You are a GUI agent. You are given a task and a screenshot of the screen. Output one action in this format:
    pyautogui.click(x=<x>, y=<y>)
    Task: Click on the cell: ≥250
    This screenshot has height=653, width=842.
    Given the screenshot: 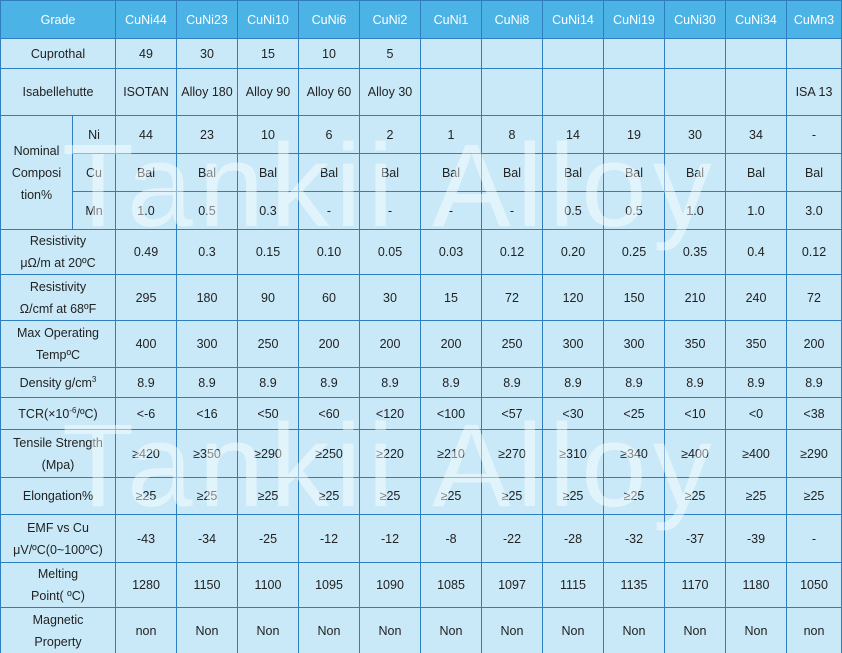 What is the action you would take?
    pyautogui.click(x=329, y=453)
    